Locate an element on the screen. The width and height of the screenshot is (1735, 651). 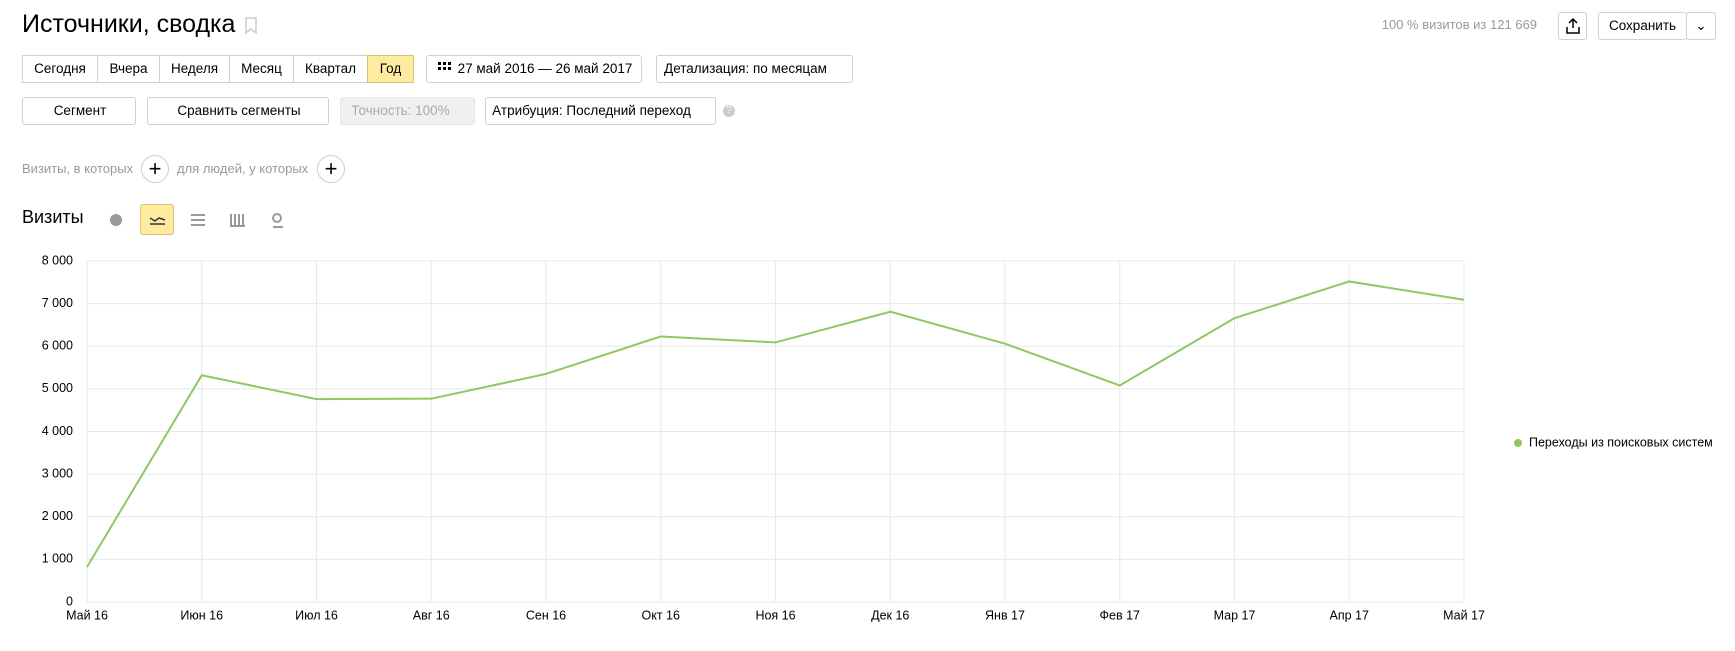
date-range-button: 27 май 2016 — 26 май 2017 is located at coordinates (534, 69).